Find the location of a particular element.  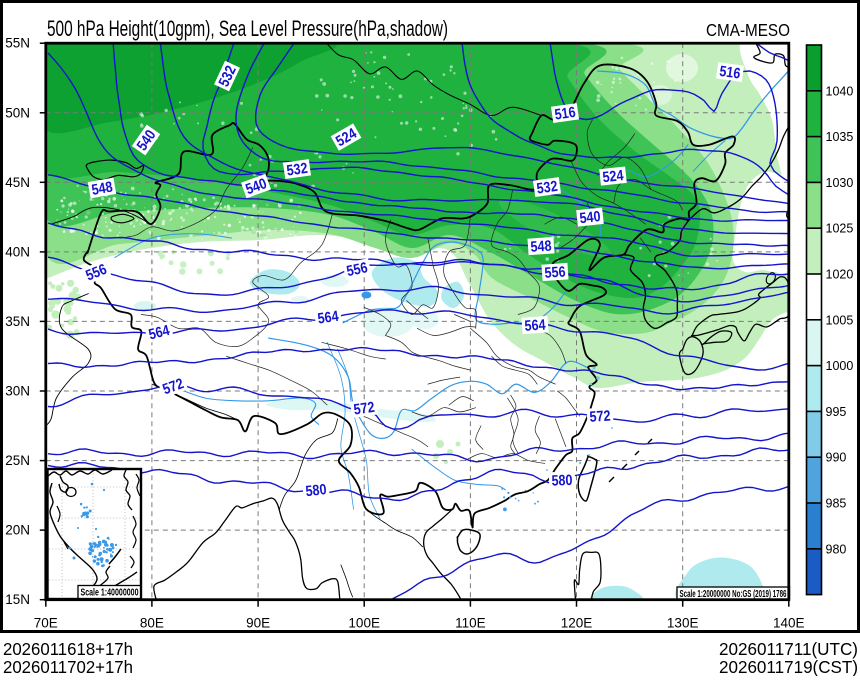

svg-text: 130E is located at coordinates (683, 623).